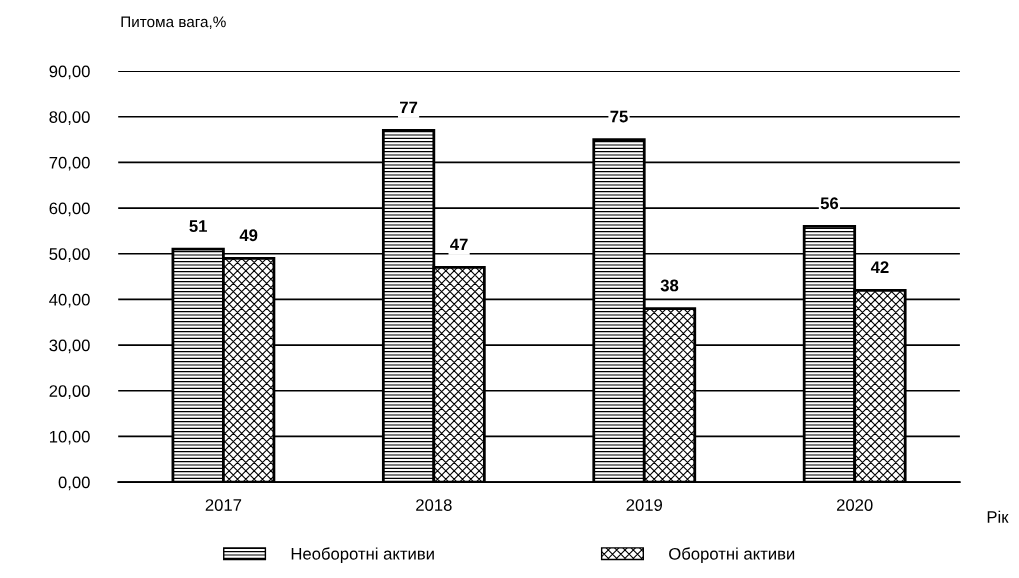 The height and width of the screenshot is (578, 1019). What do you see at coordinates (69, 209) in the screenshot?
I see `y-tick-label: 60,00` at bounding box center [69, 209].